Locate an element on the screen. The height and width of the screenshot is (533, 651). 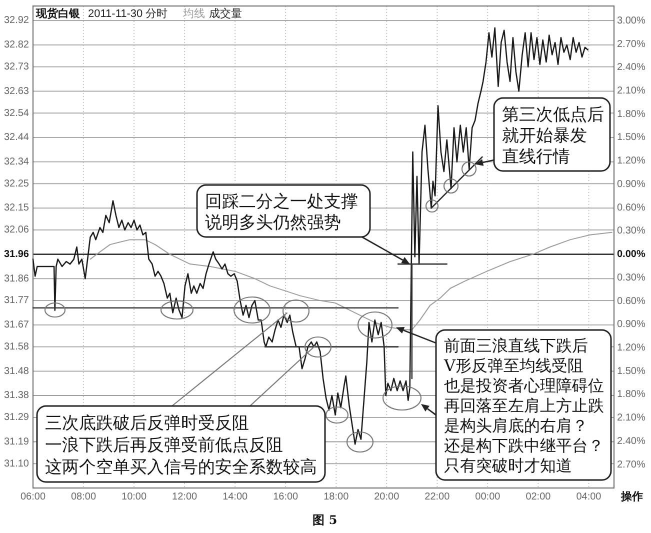
text: 均线 is located at coordinates (193, 13).